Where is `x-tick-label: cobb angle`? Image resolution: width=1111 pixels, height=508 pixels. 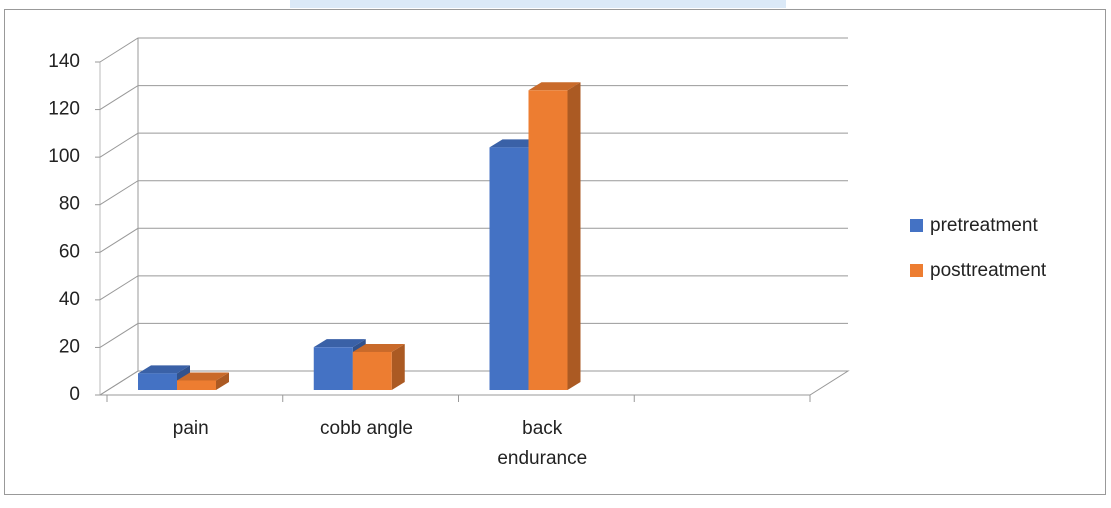
x-tick-label: cobb angle is located at coordinates (366, 428).